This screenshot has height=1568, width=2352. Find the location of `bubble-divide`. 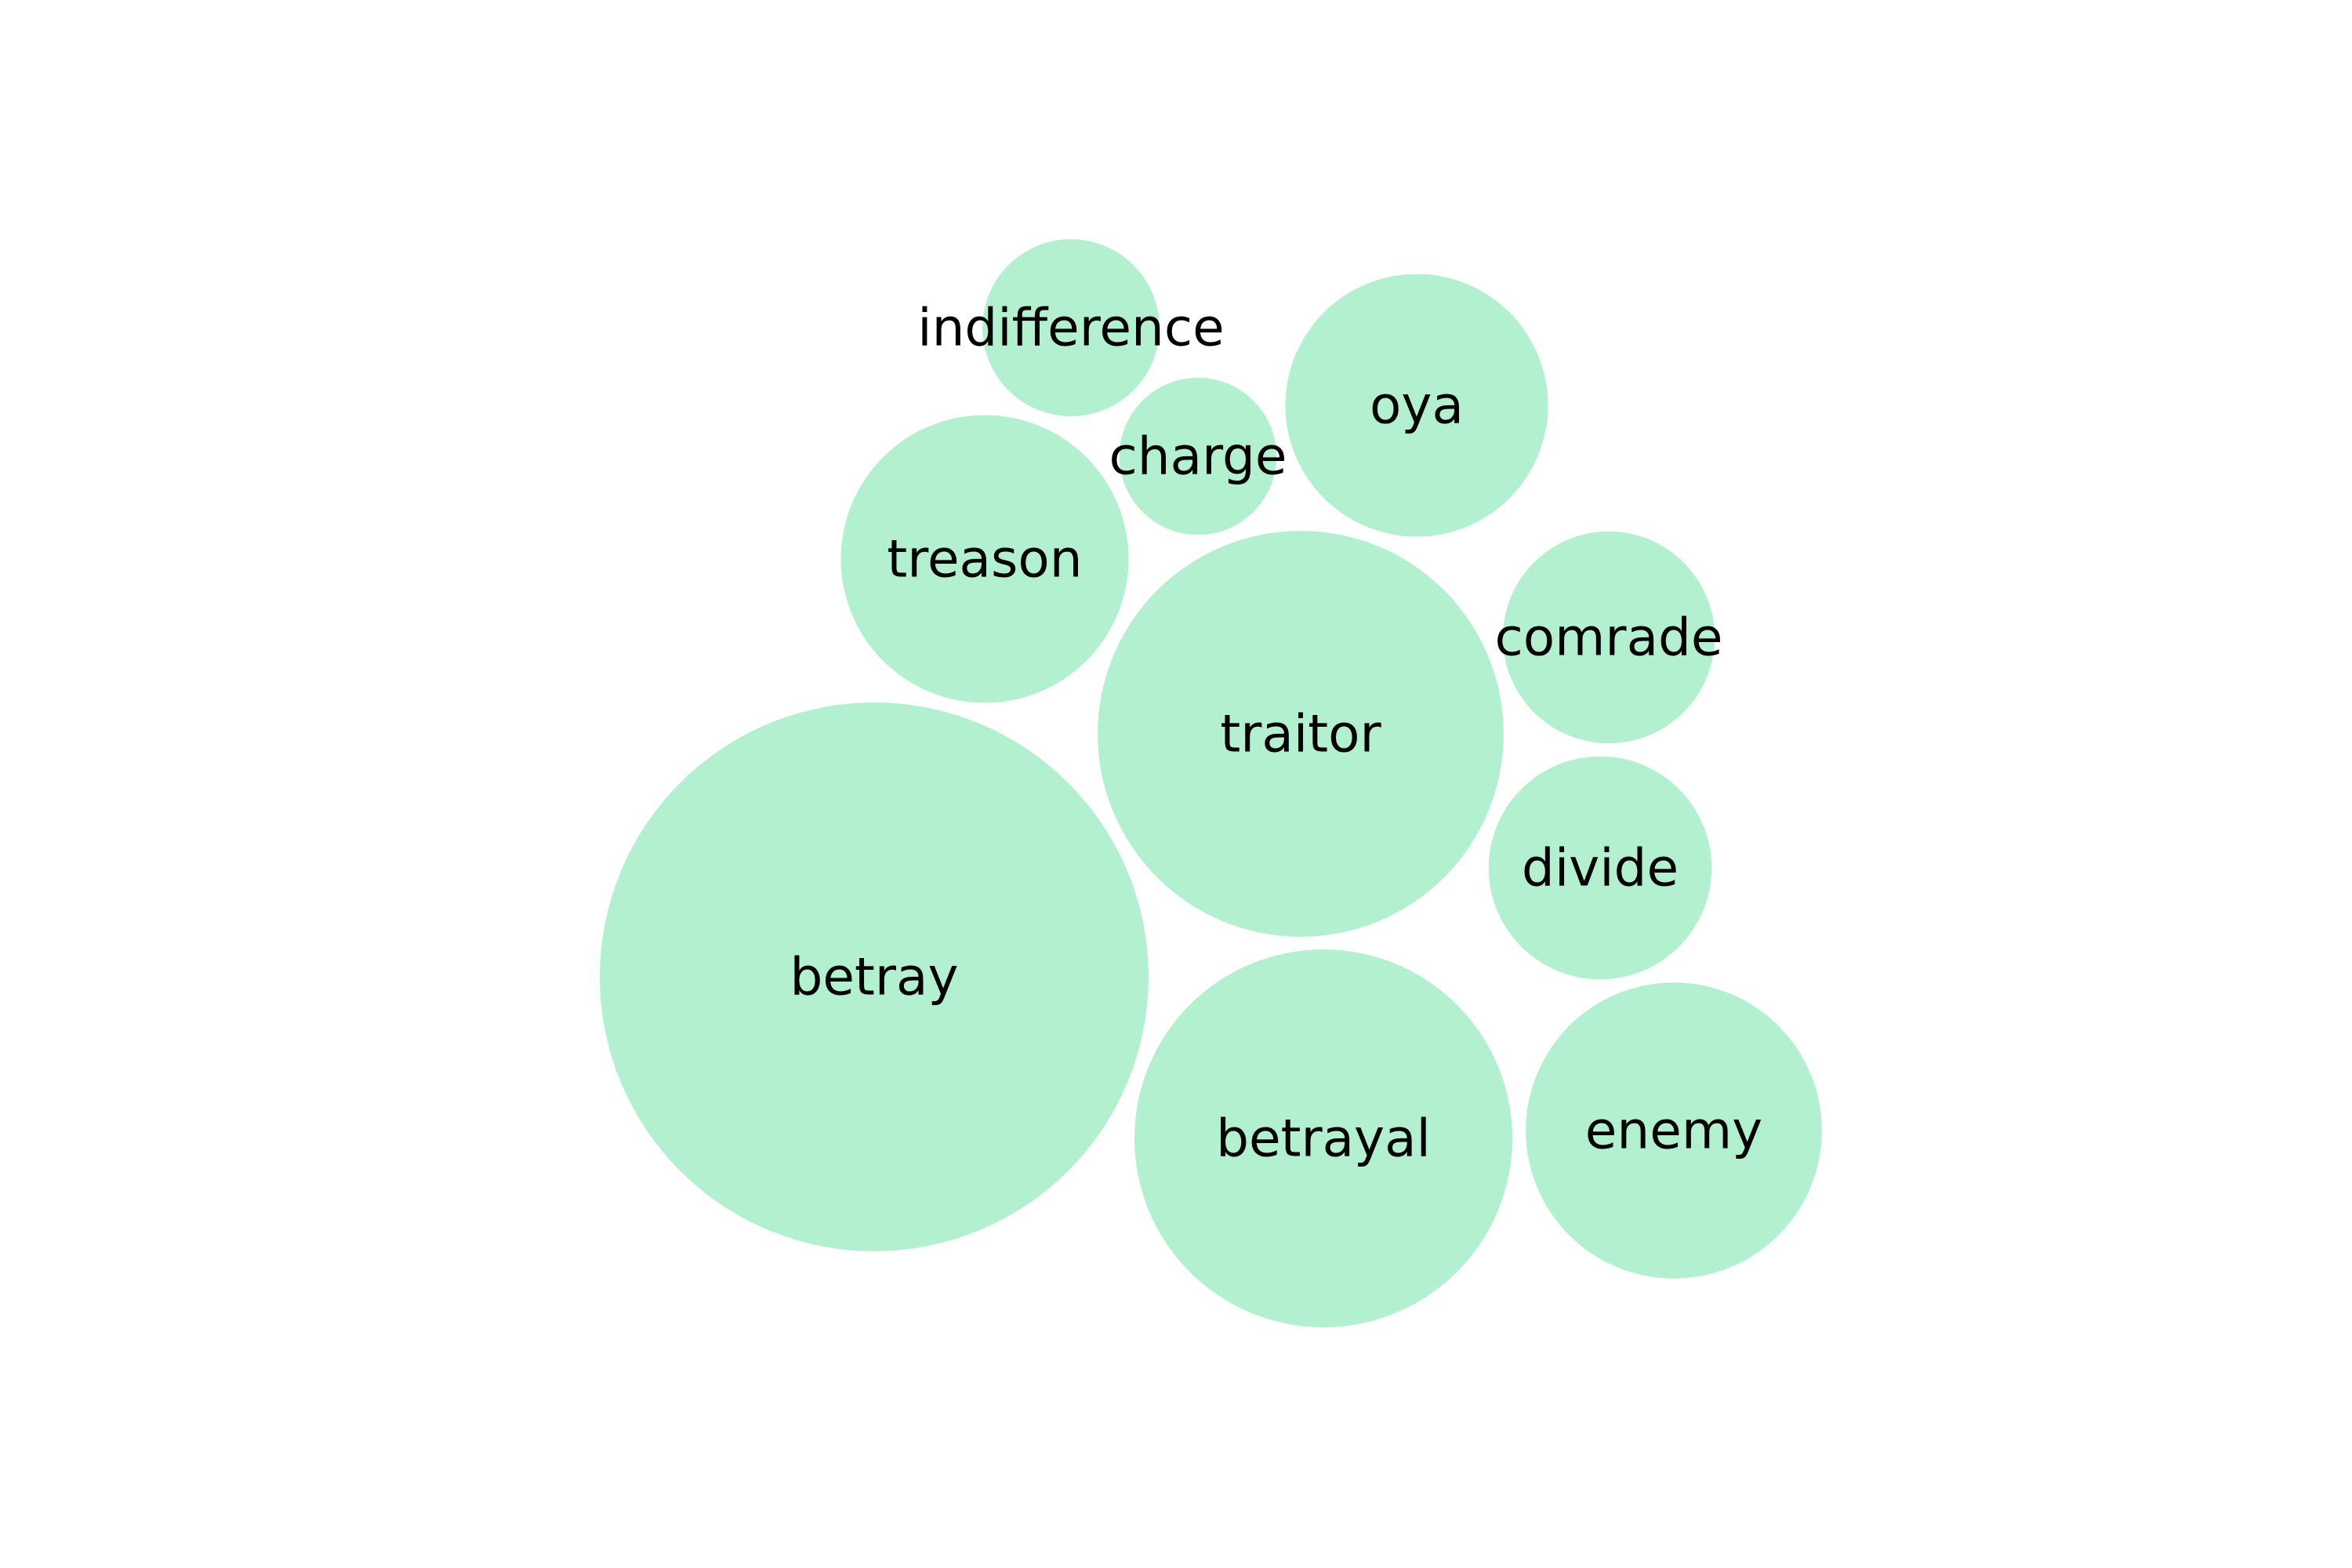

bubble-divide is located at coordinates (1600, 868).